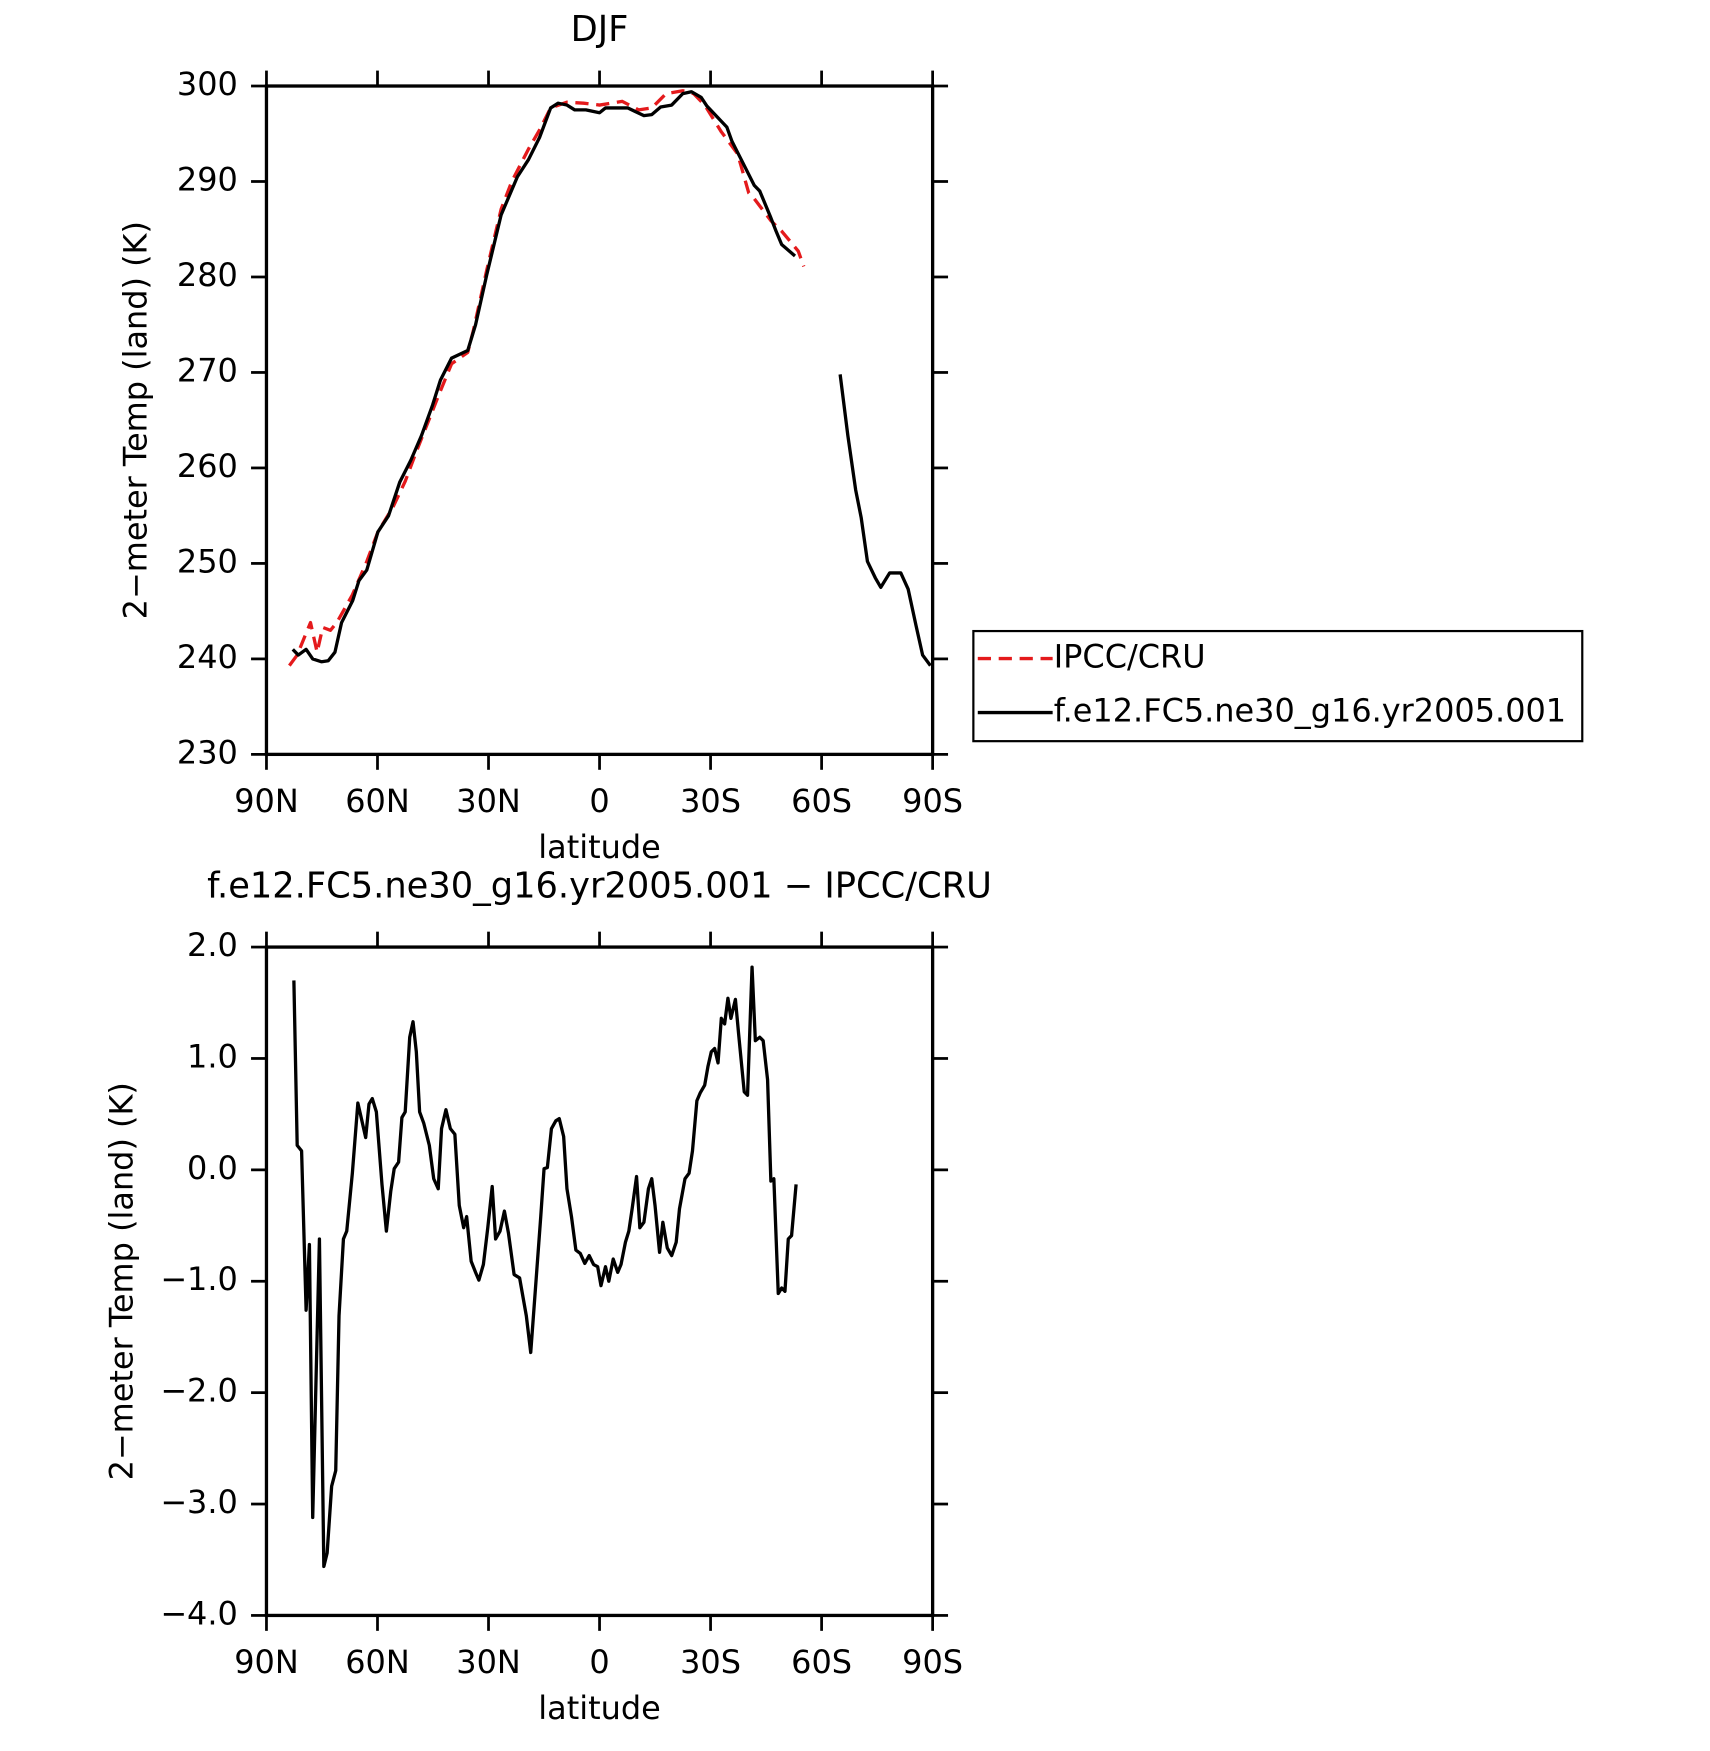 The width and height of the screenshot is (1710, 1751). I want to click on chart-title: f.e12.FC5.ne30_g16.yr2005.001 − IPCC/CRU, so click(599, 886).